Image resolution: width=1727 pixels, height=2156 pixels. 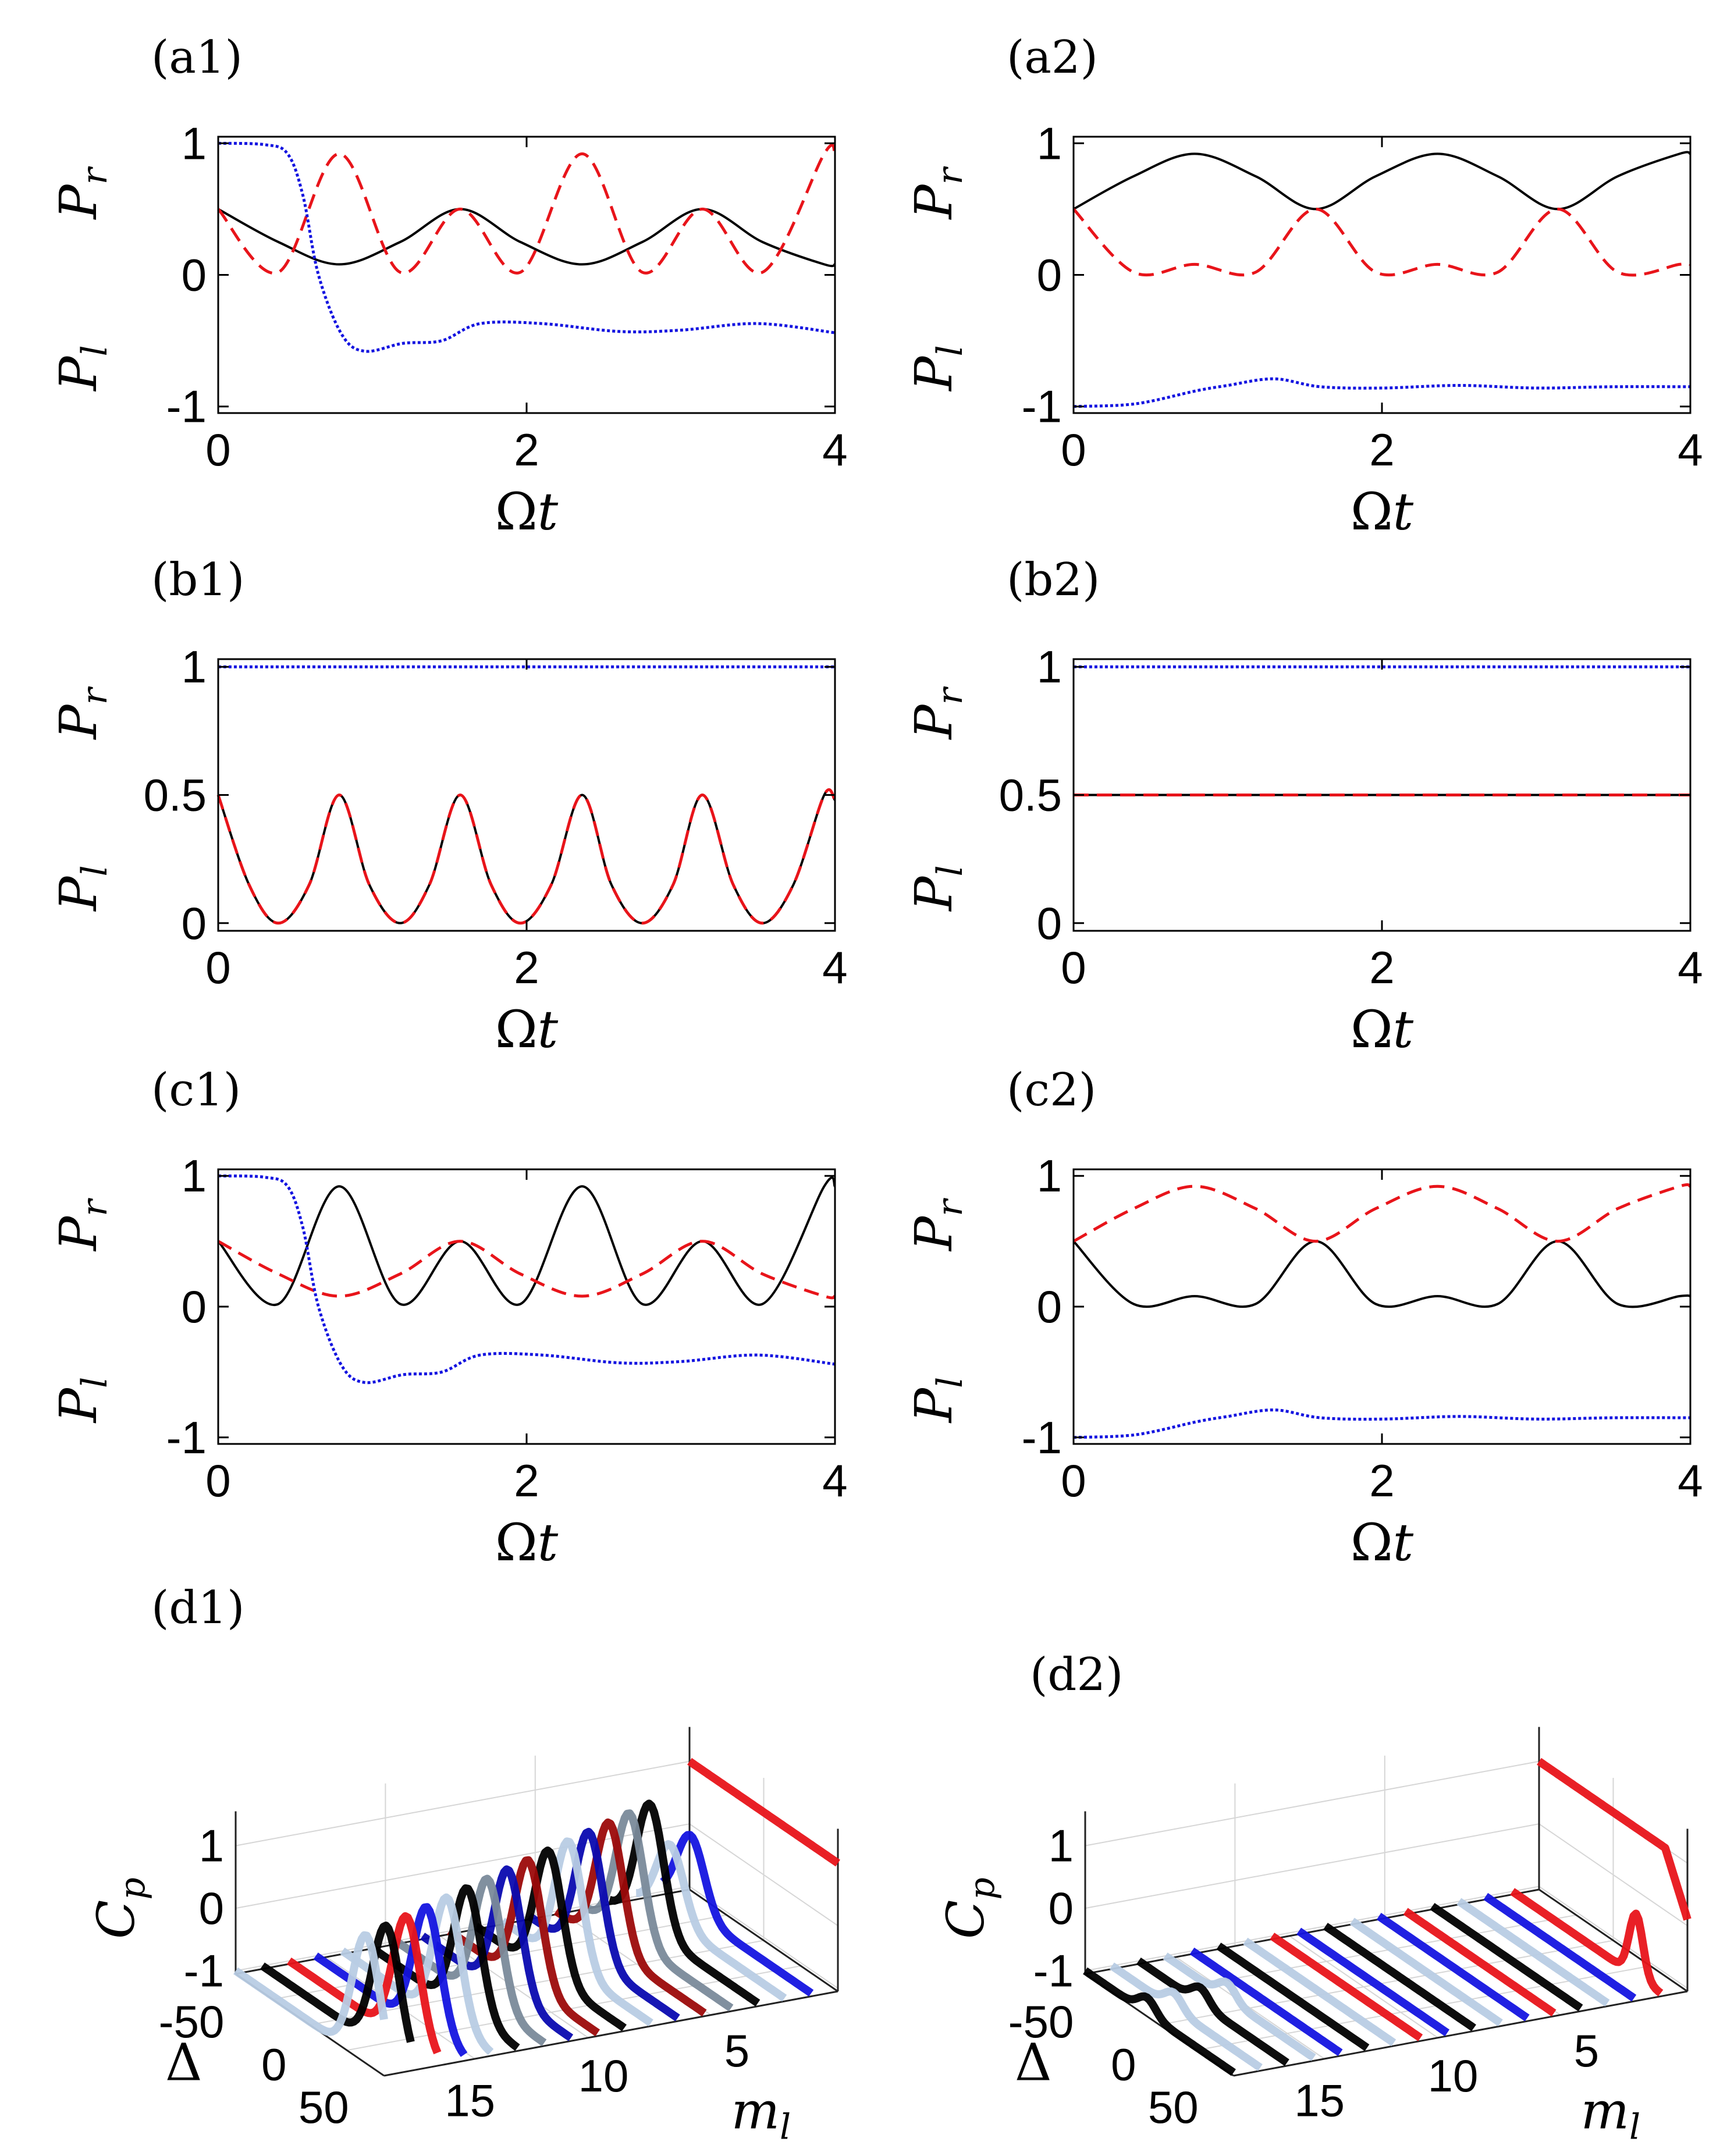 I want to click on ylabel-top-a2: Pr, so click(x=938, y=193).